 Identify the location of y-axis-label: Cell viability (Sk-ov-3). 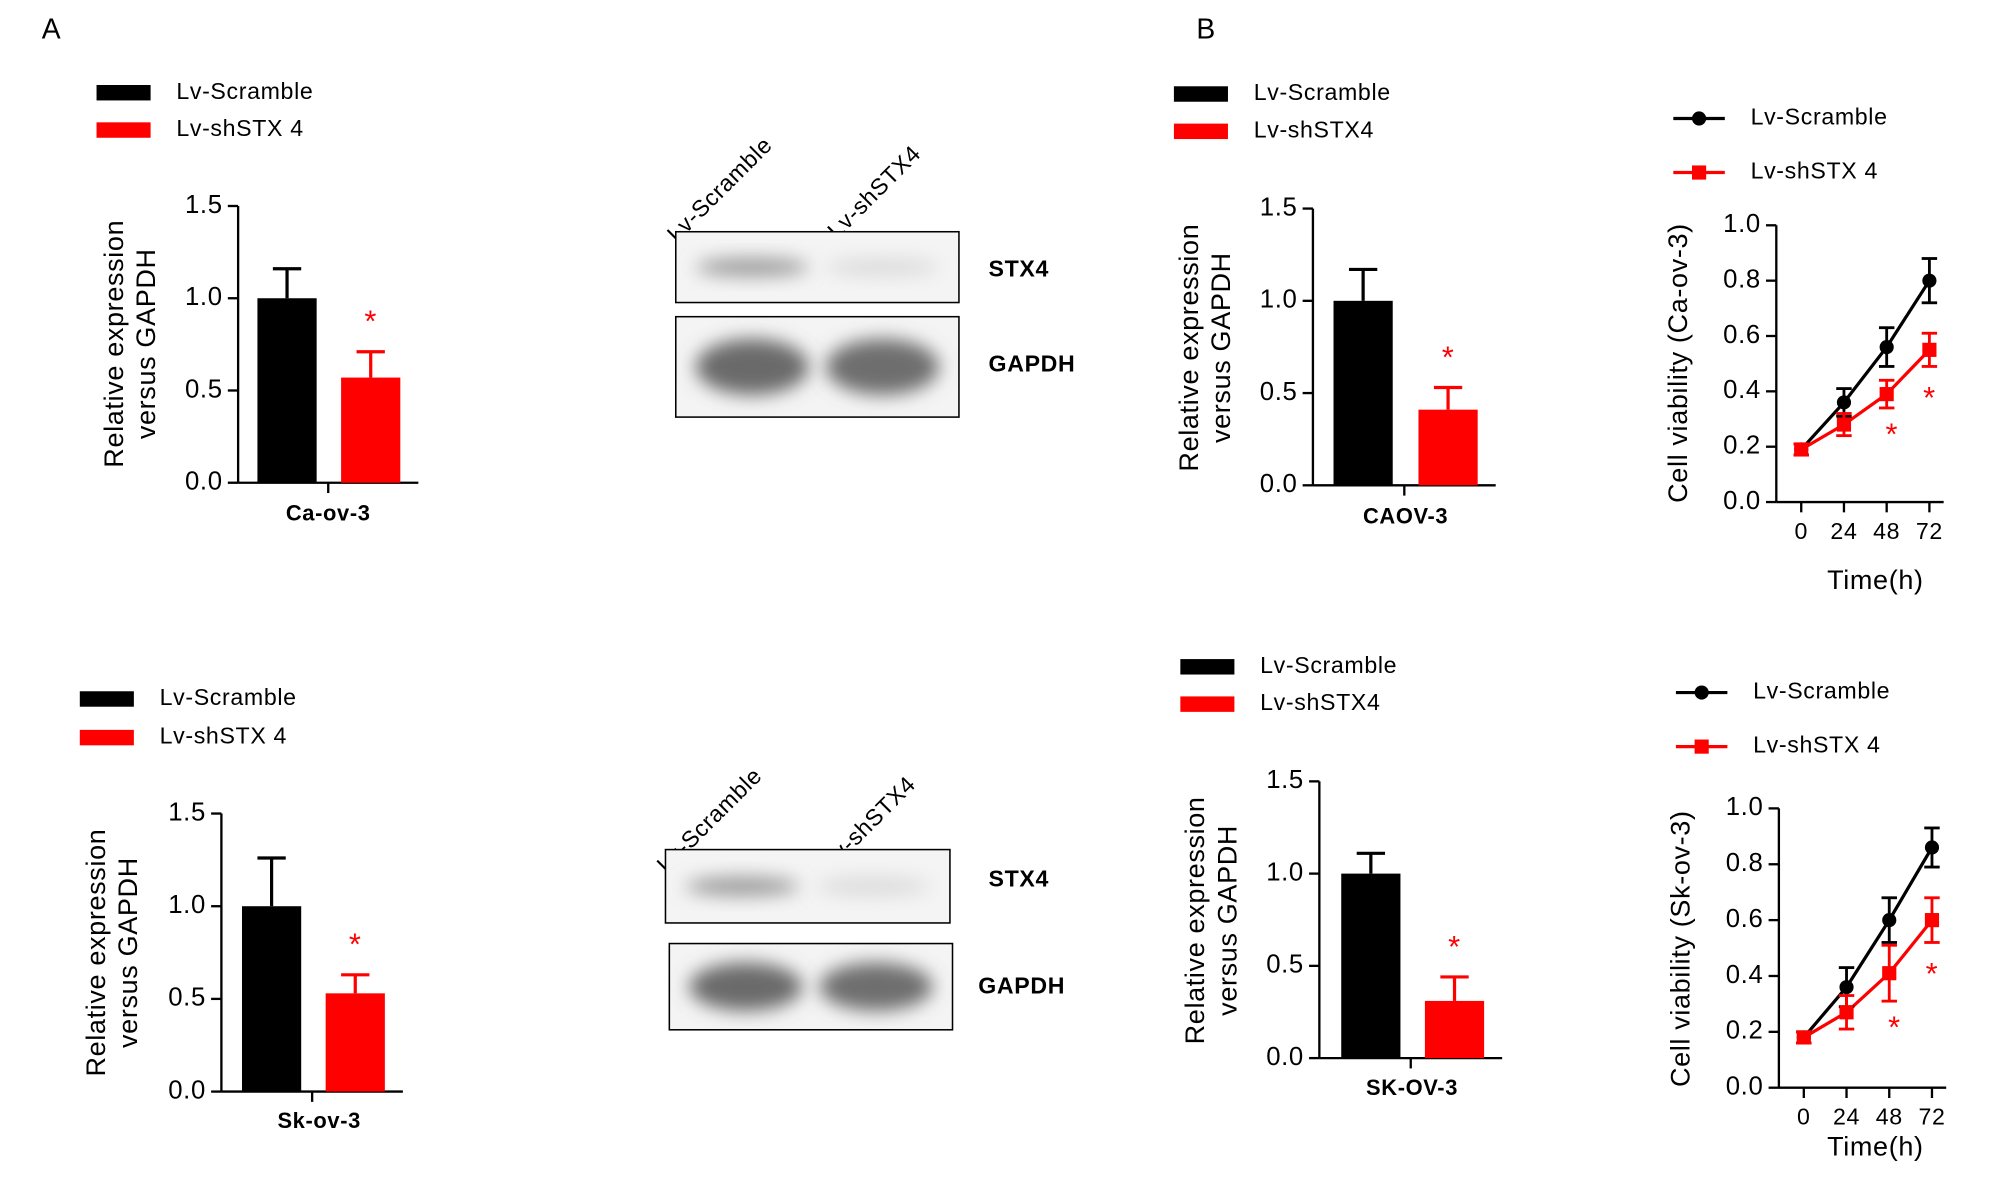
(1680, 948).